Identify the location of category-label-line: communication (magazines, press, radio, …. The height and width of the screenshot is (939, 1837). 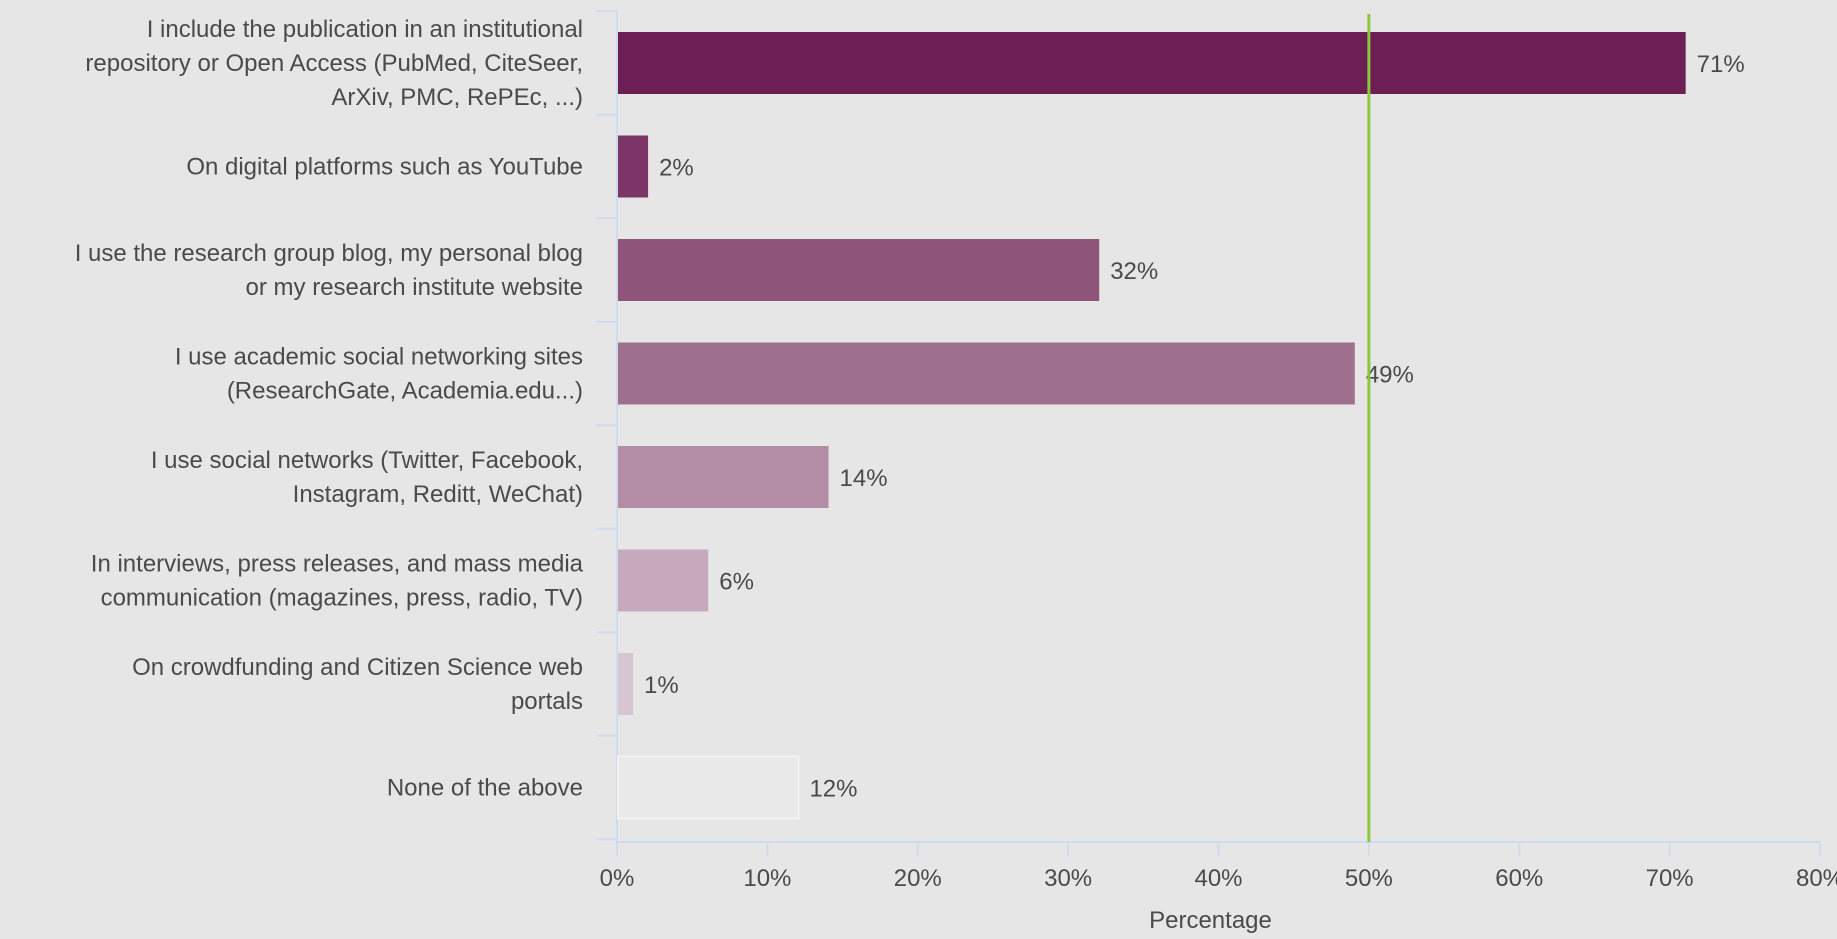
(342, 598).